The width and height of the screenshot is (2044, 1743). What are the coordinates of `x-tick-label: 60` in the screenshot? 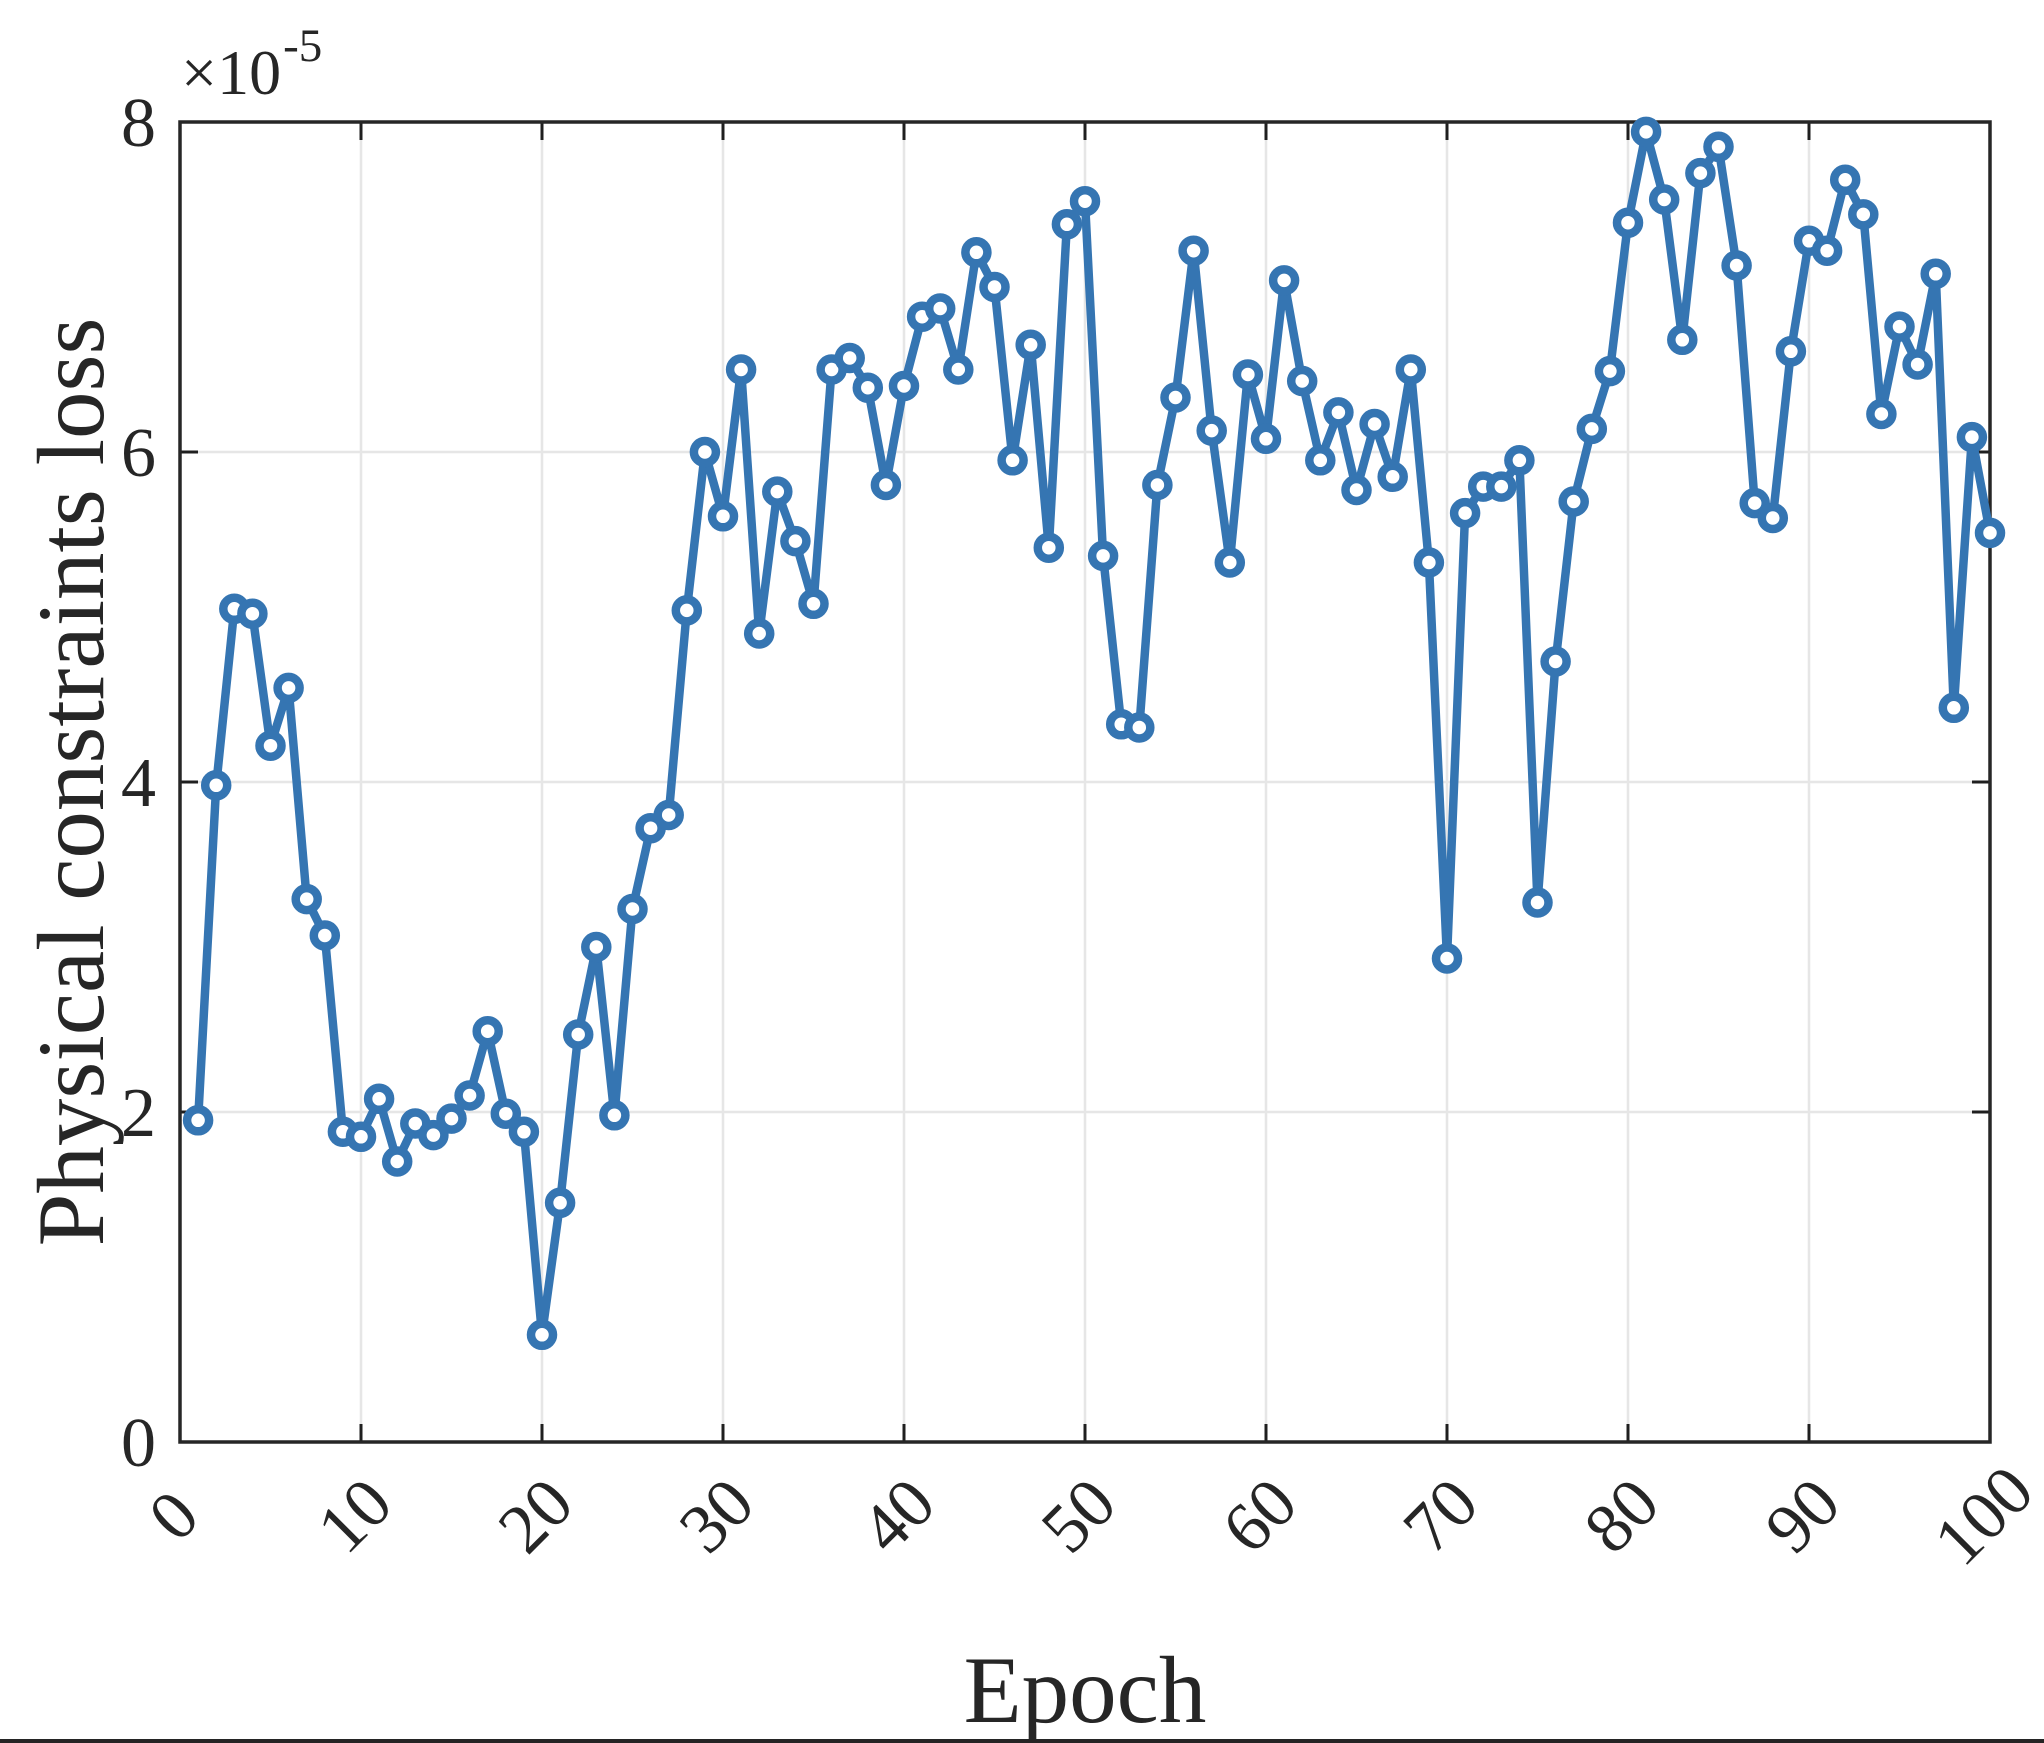 It's located at (1260, 1516).